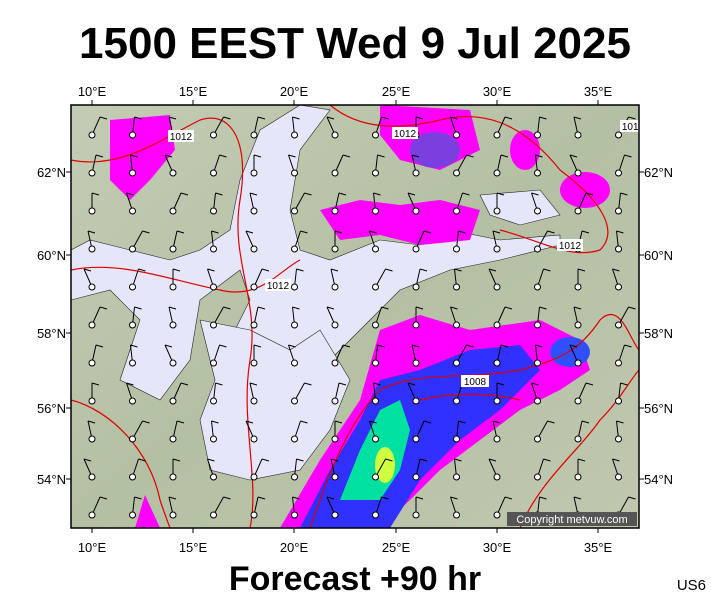 This screenshot has width=711, height=600. I want to click on lon-label: 25°E, so click(396, 91).